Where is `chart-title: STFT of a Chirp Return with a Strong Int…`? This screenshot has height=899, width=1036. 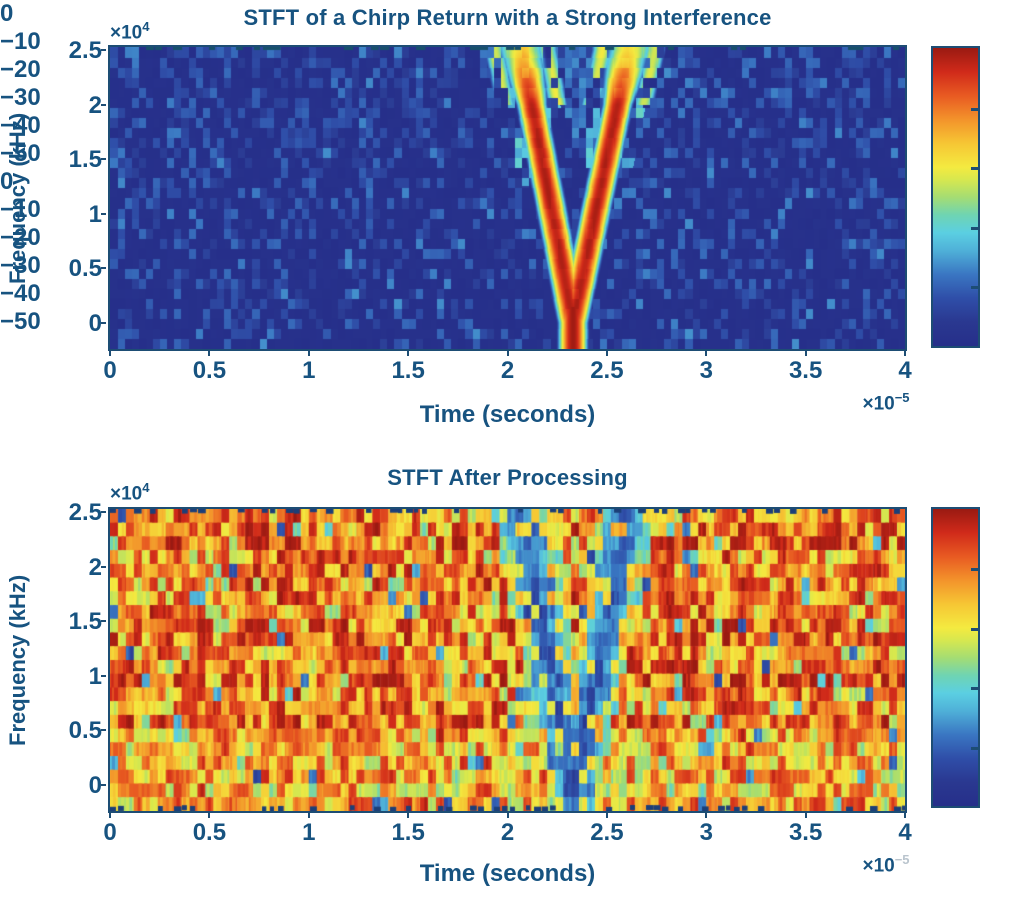 chart-title: STFT of a Chirp Return with a Strong Int… is located at coordinates (507, 17).